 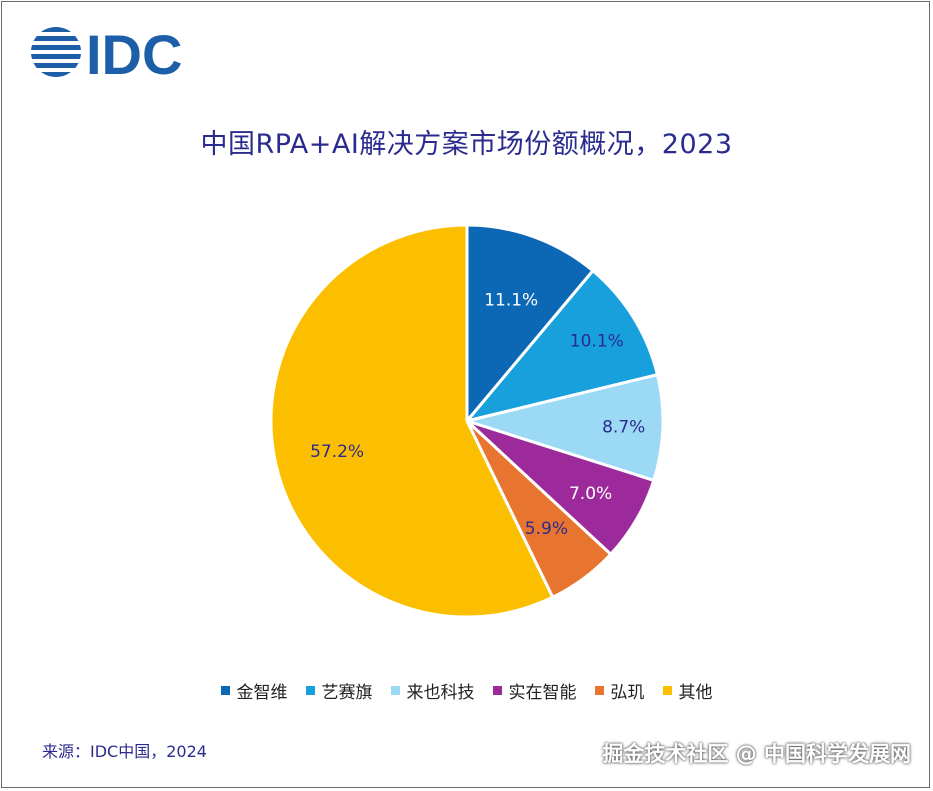 I want to click on legend-label: 金智维, so click(x=262, y=693).